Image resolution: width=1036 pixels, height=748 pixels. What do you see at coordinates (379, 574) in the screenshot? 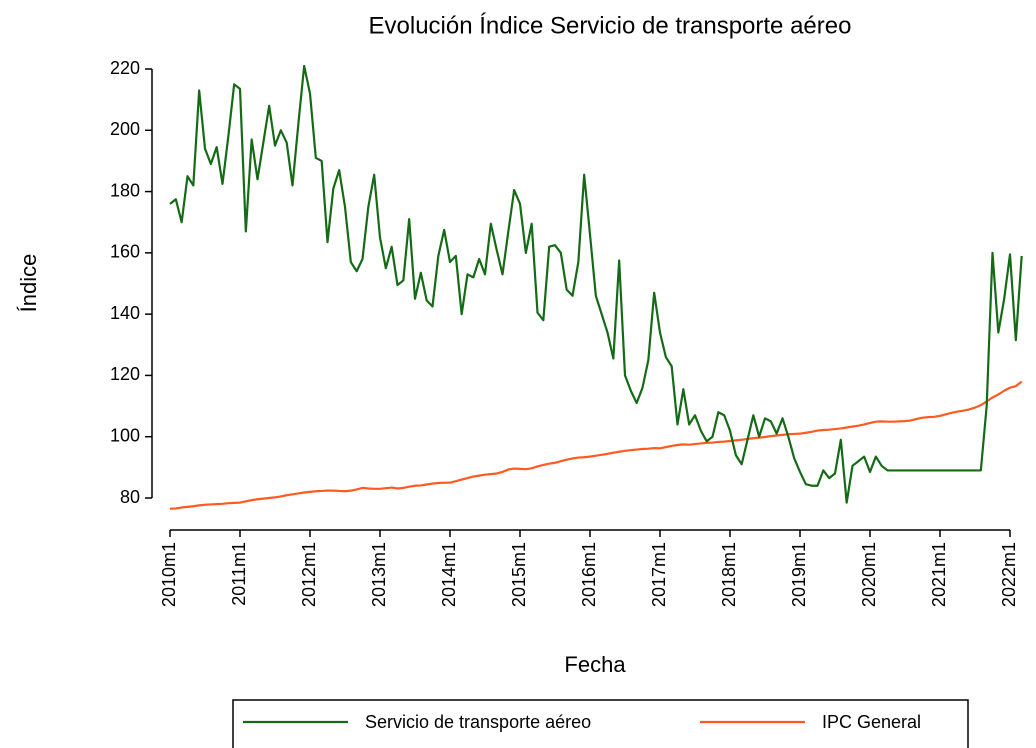
I see `x-tick-label: 2013m1` at bounding box center [379, 574].